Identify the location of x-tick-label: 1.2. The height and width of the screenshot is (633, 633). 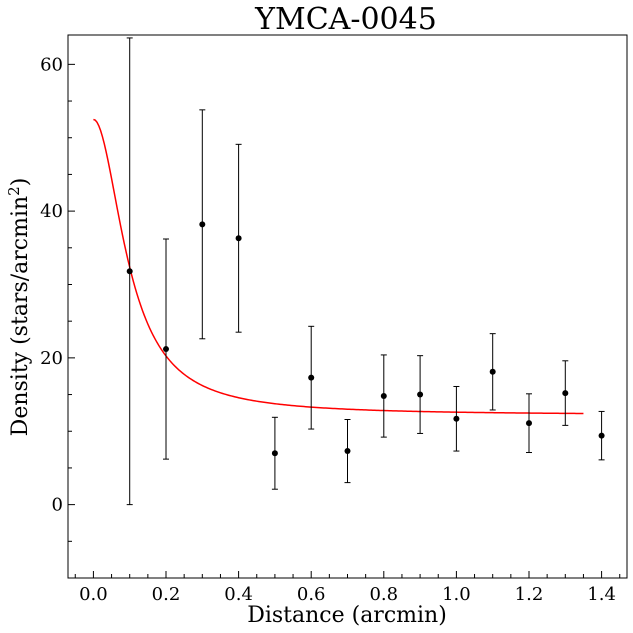
(529, 594).